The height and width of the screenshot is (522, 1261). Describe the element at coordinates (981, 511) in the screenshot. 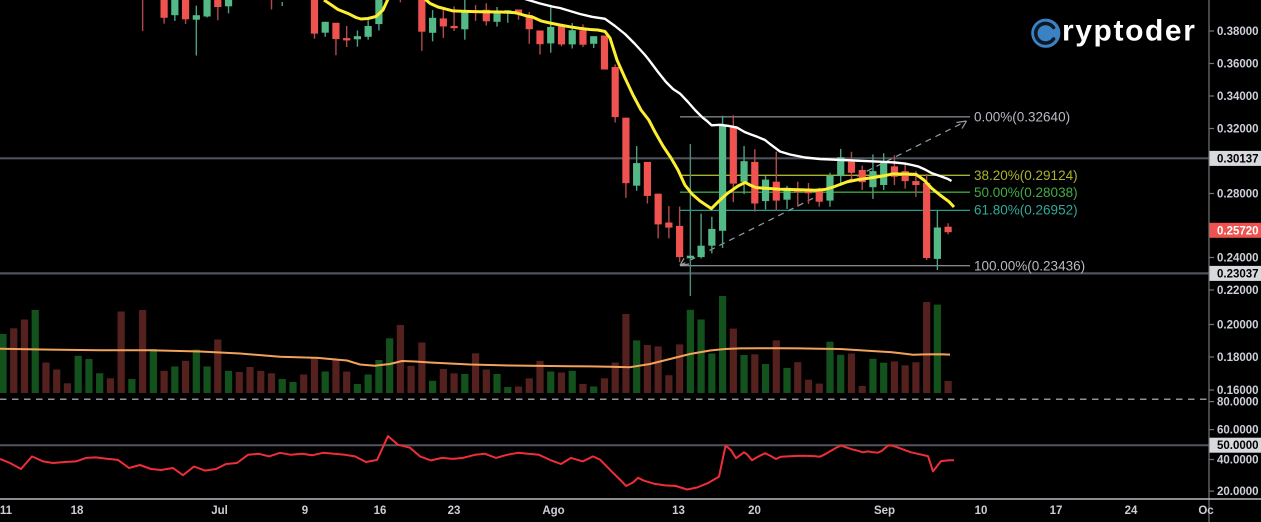

I see `svg-text: 10` at that location.